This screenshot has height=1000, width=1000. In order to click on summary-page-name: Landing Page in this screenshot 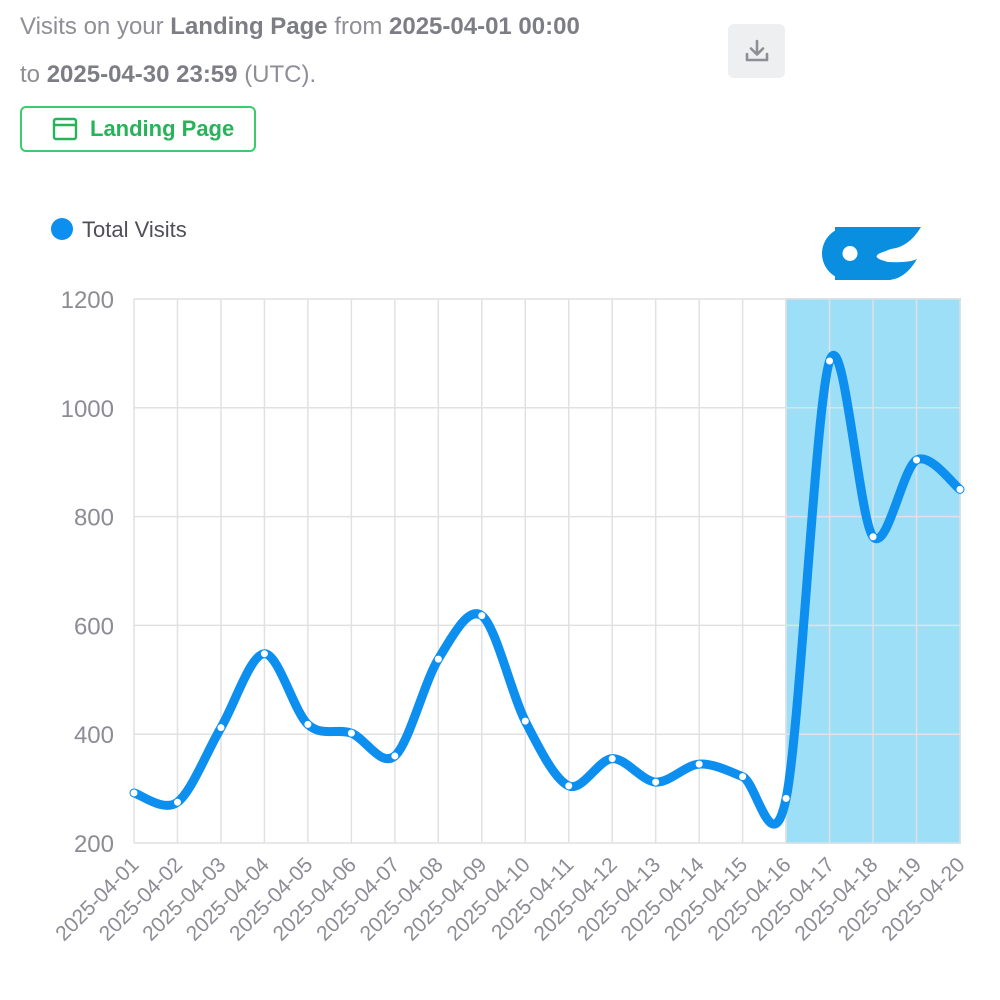, I will do `click(249, 26)`.